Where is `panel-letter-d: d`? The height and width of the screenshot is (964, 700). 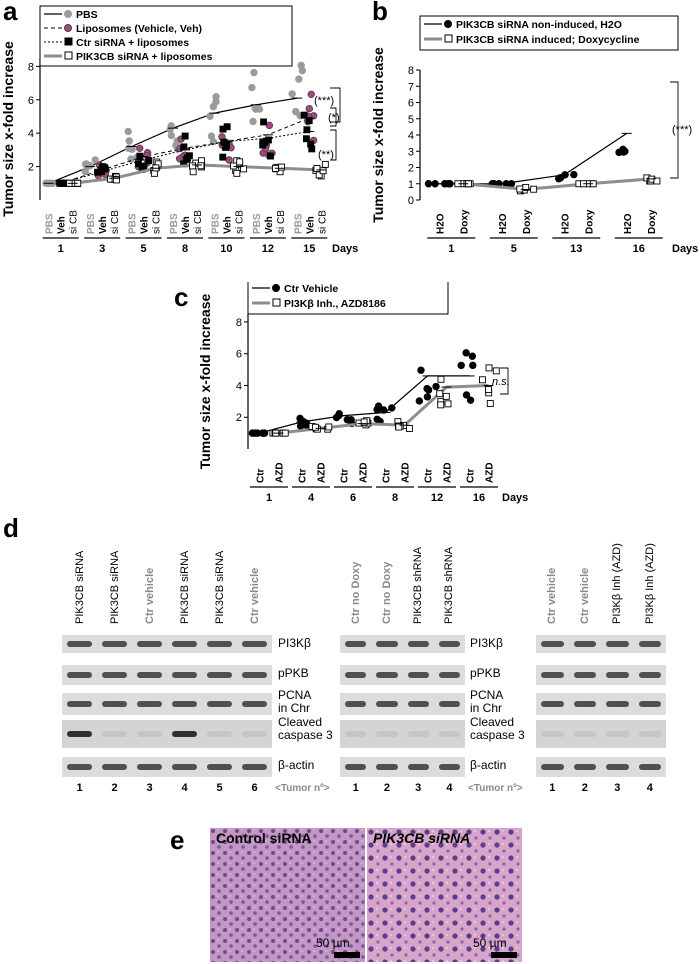
panel-letter-d: d is located at coordinates (11, 528).